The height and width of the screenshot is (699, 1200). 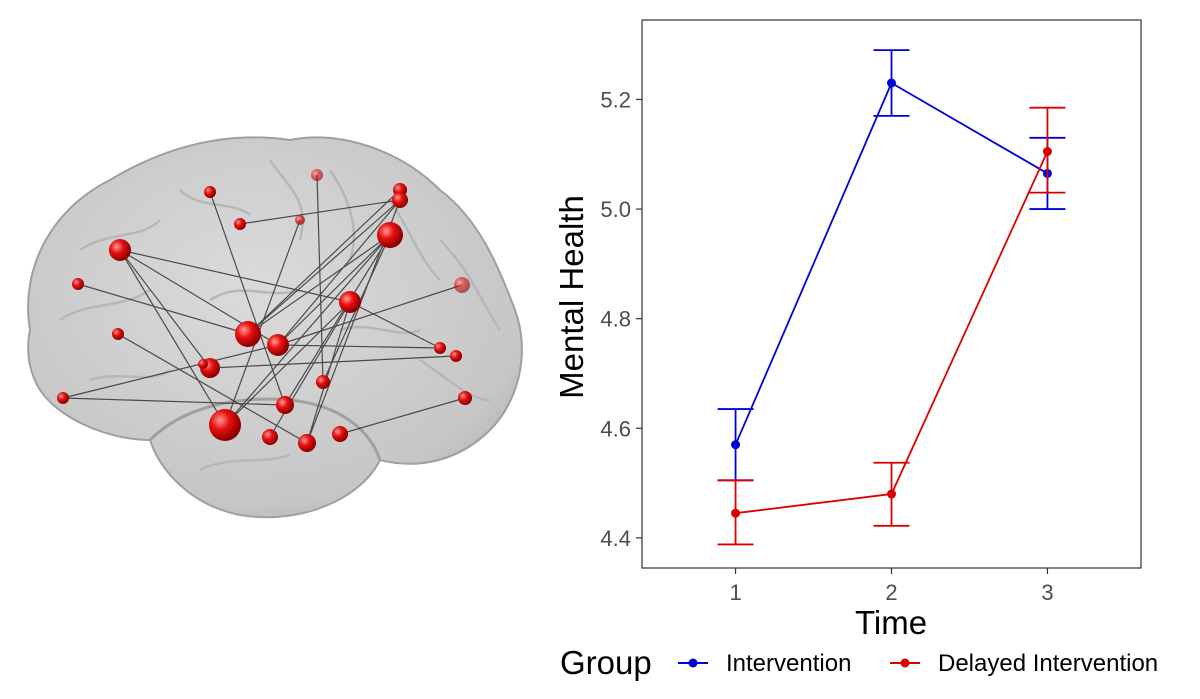 I want to click on legend-item-delayed-intervention: Delayed Intervention, so click(x=1024, y=663).